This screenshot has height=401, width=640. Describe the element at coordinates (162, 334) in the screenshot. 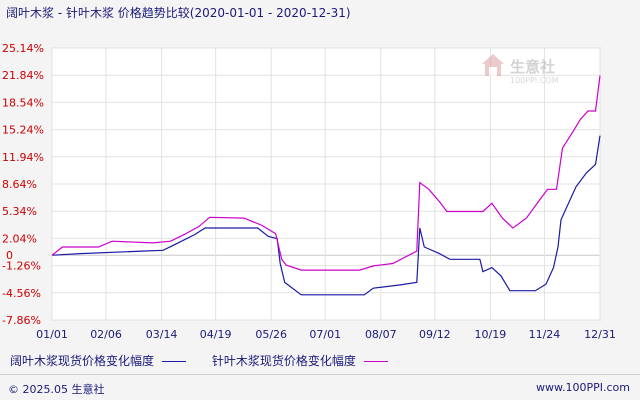

I see `x-tick-label: 03/14` at that location.